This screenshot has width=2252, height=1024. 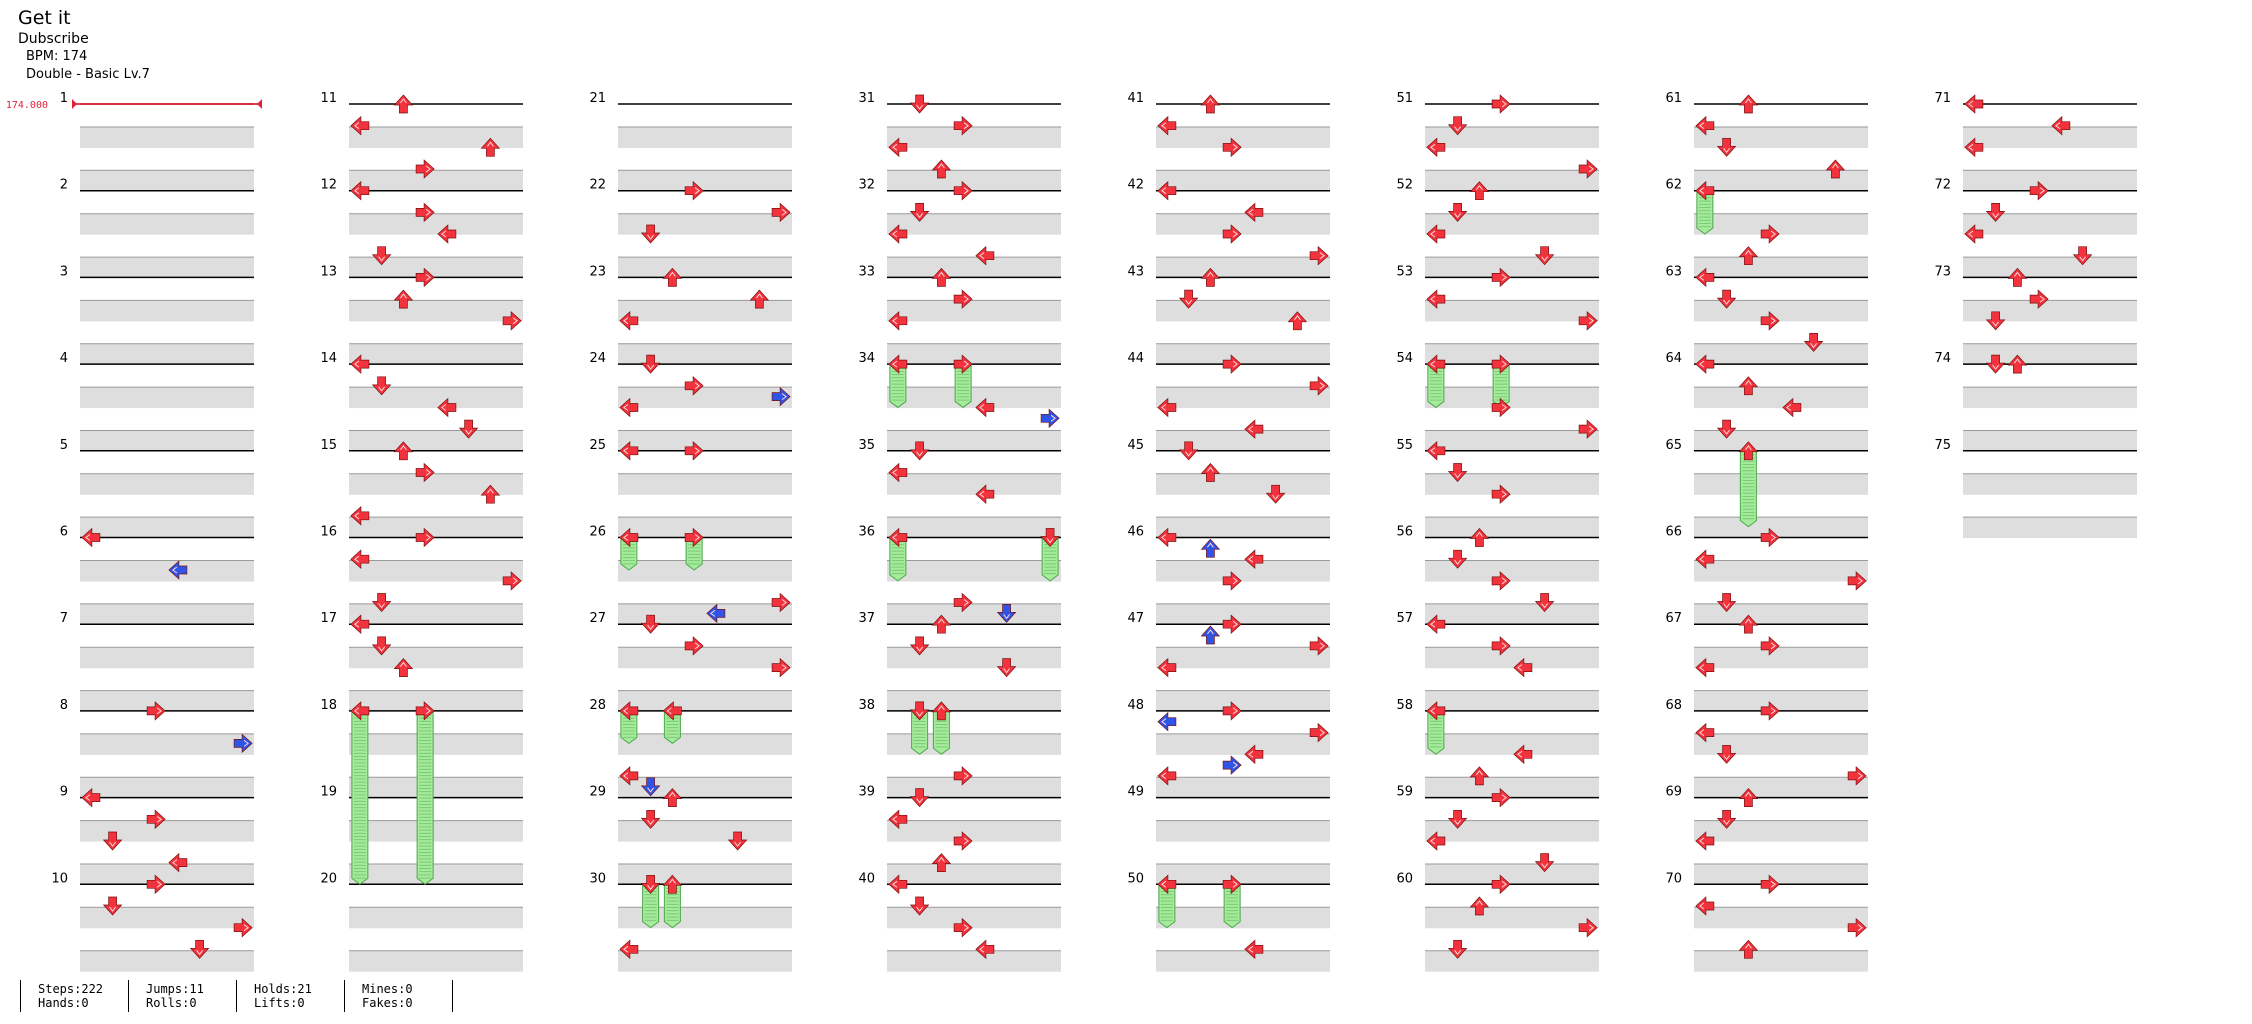 What do you see at coordinates (64, 532) in the screenshot?
I see `measure-number: 6` at bounding box center [64, 532].